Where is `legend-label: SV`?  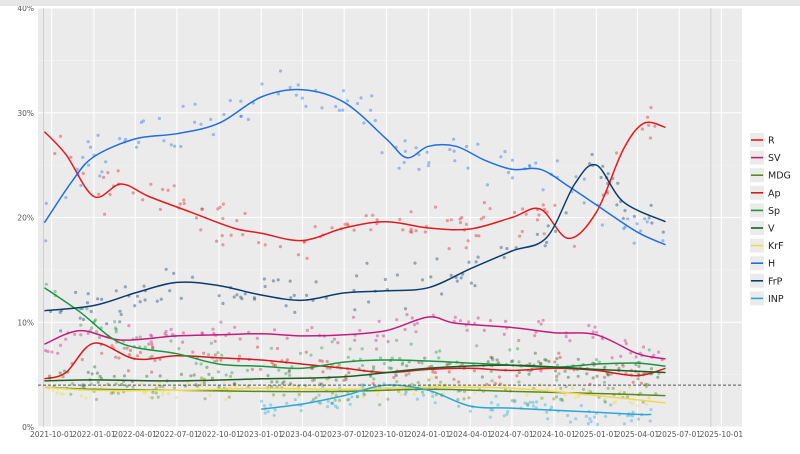
legend-label: SV is located at coordinates (774, 158).